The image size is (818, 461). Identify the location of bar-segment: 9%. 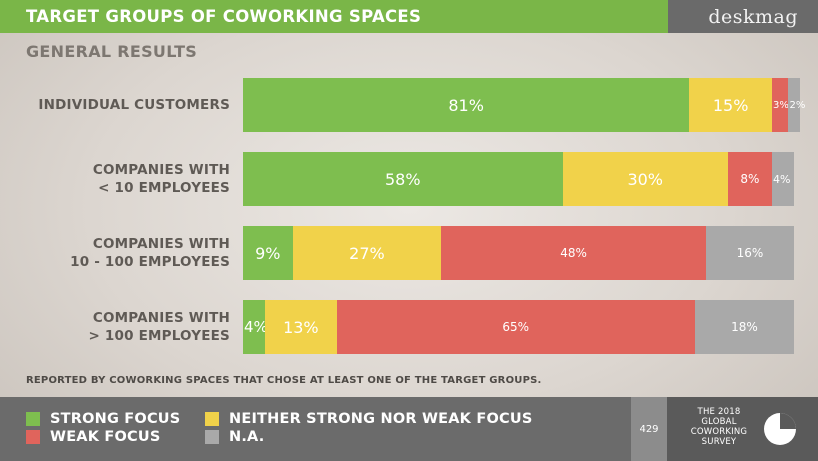
(268, 253).